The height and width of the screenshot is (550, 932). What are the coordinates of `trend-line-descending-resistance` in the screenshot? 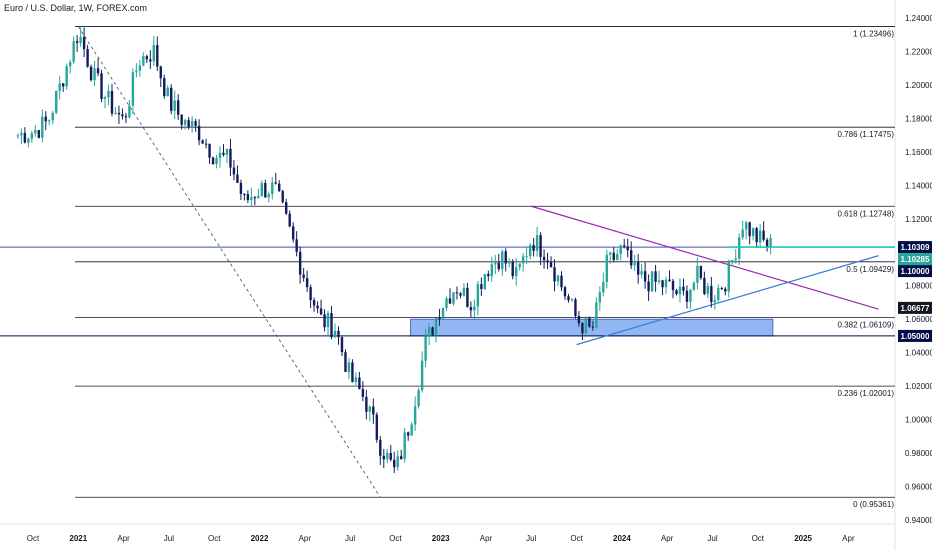 It's located at (705, 257).